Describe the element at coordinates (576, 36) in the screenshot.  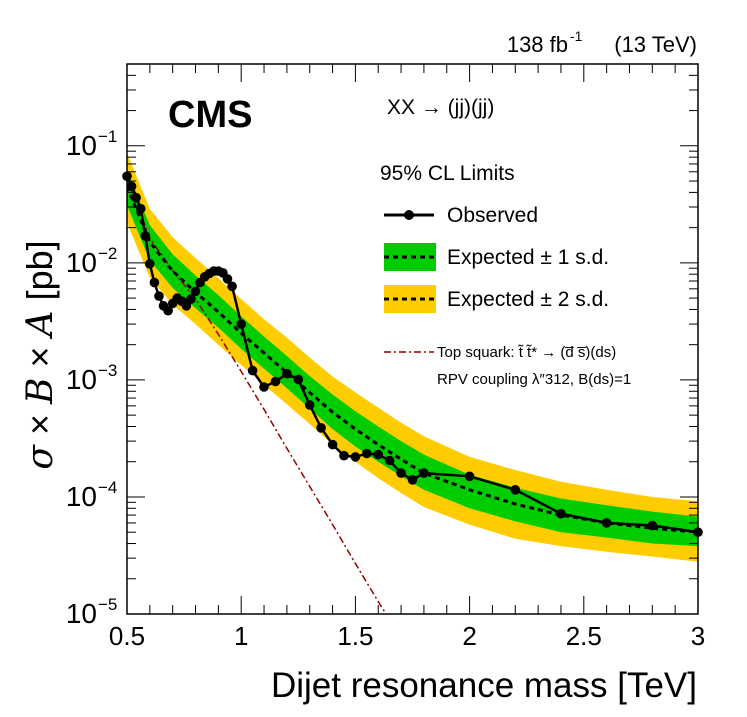
I see `lumi-superscript: -1` at that location.